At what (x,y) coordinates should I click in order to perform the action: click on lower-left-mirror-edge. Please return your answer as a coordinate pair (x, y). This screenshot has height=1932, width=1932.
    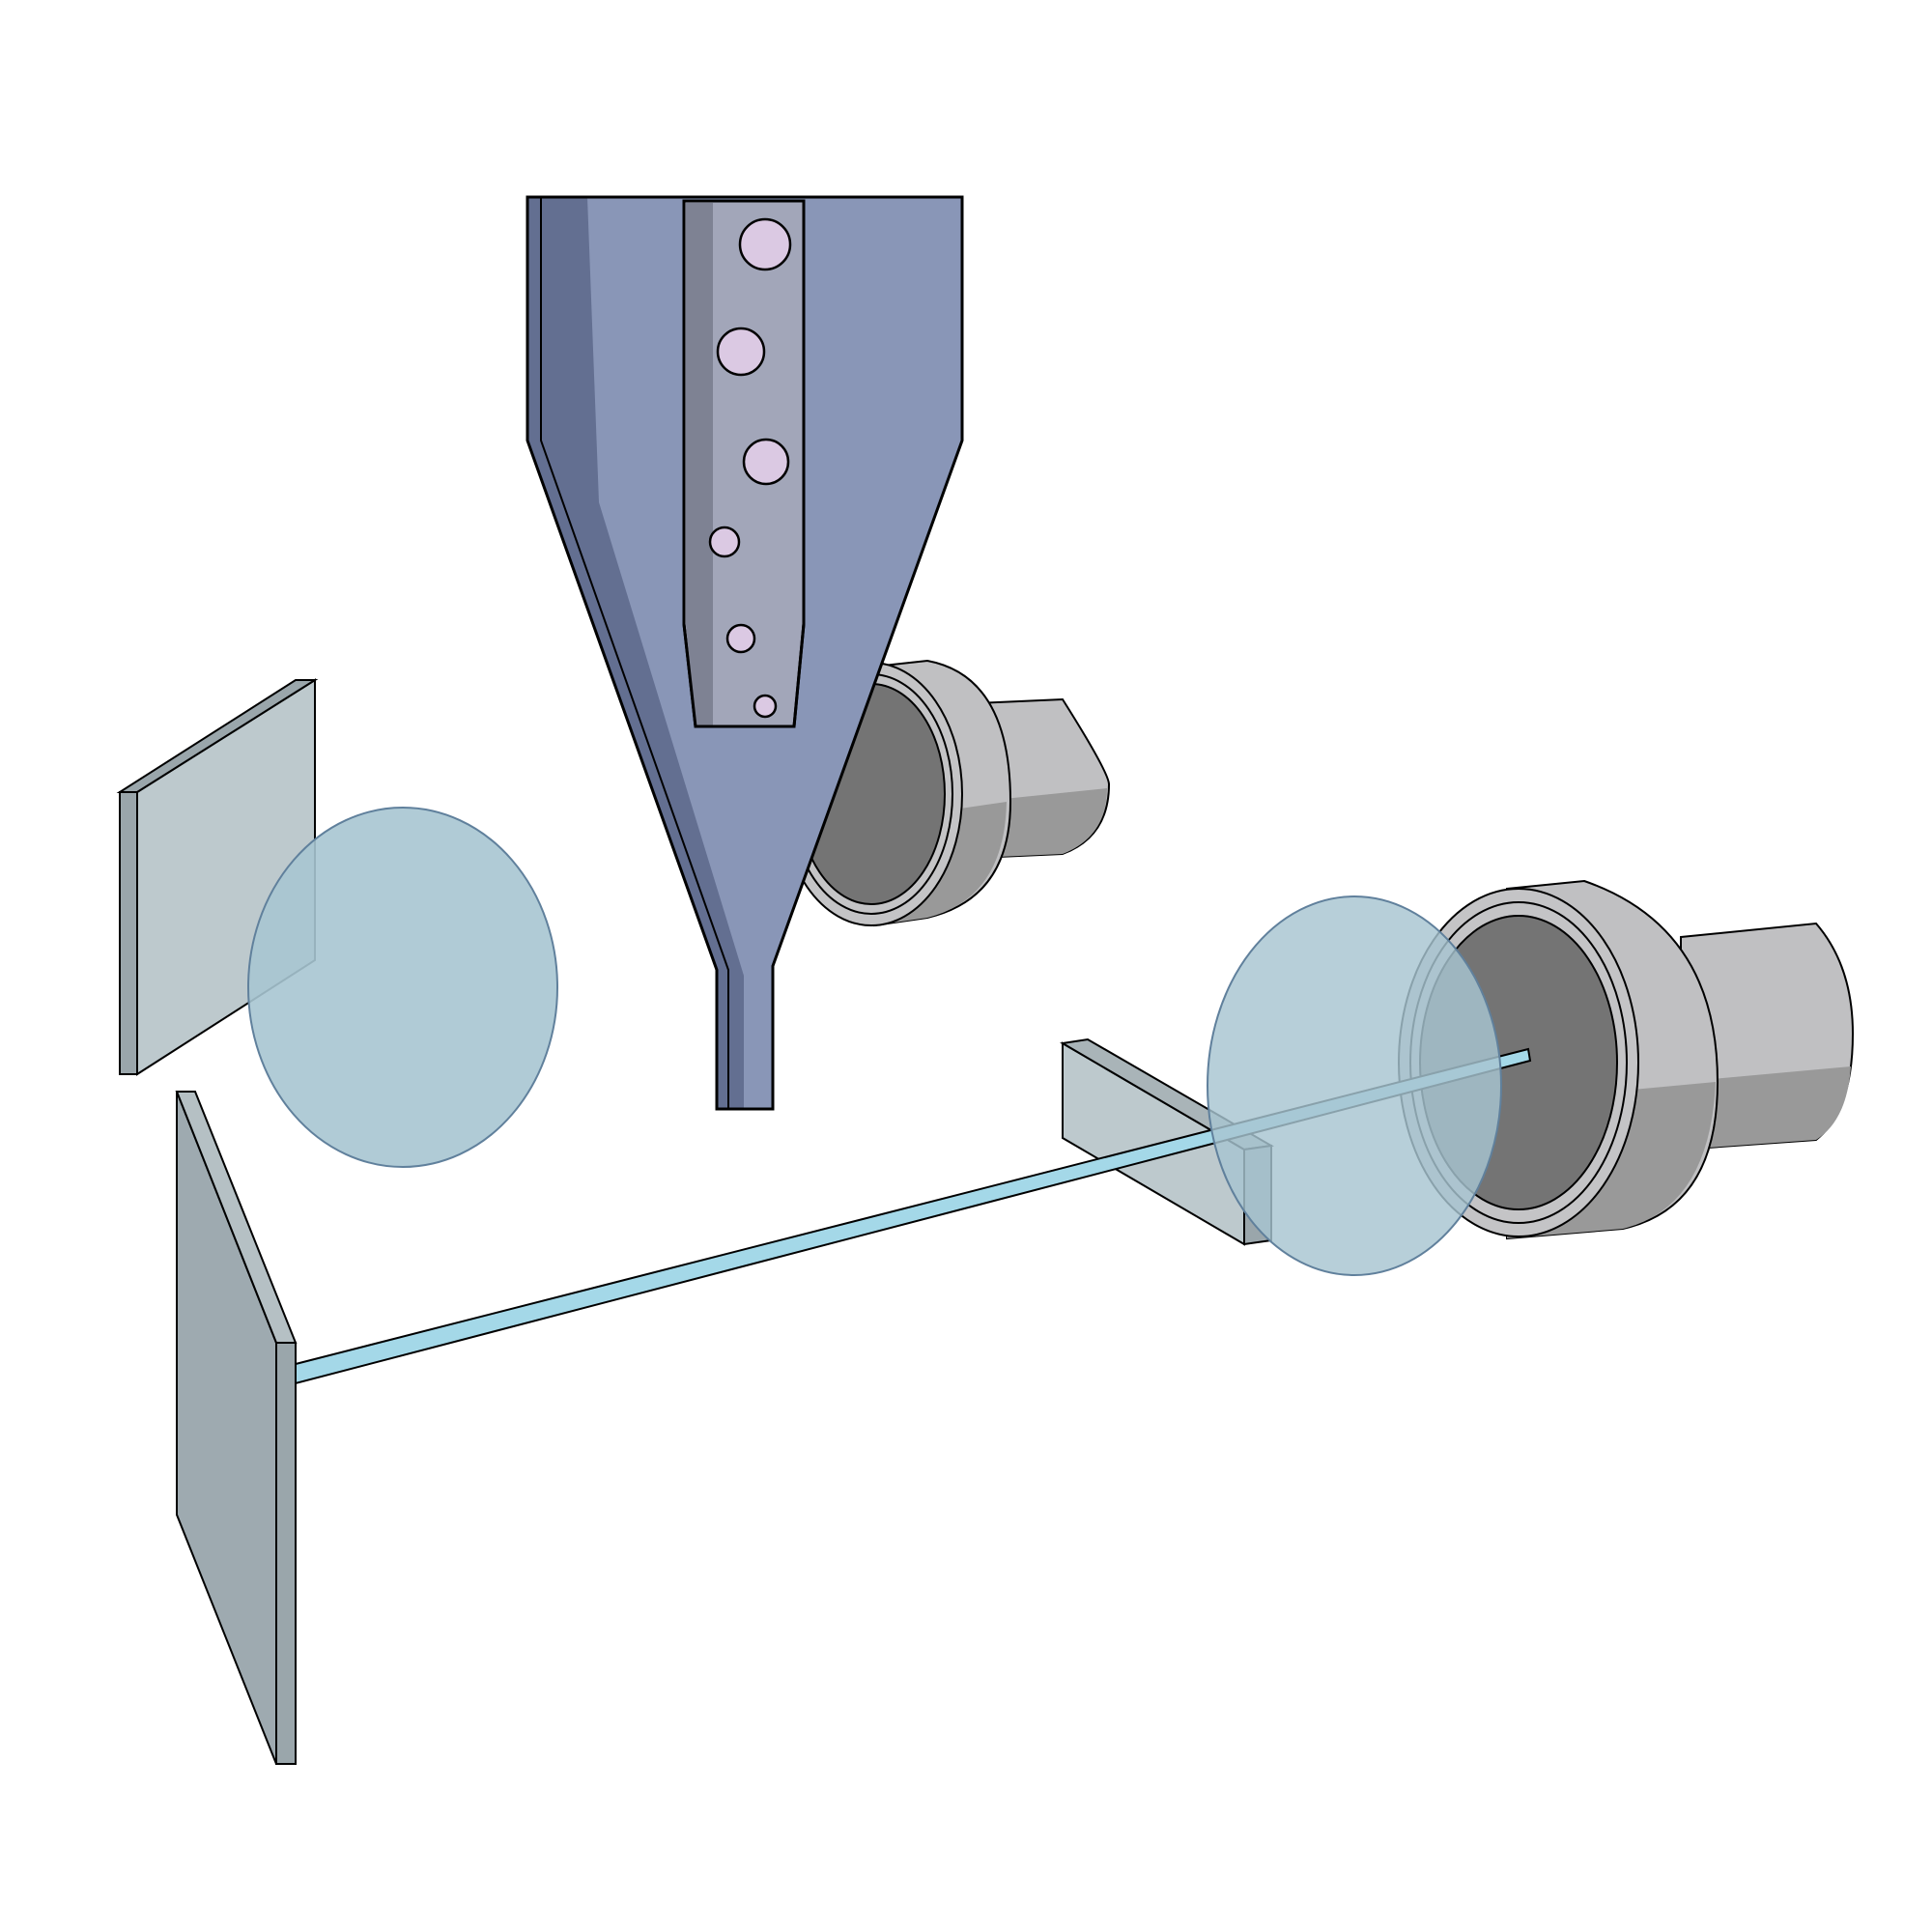
    Looking at the image, I should click on (286, 1553).